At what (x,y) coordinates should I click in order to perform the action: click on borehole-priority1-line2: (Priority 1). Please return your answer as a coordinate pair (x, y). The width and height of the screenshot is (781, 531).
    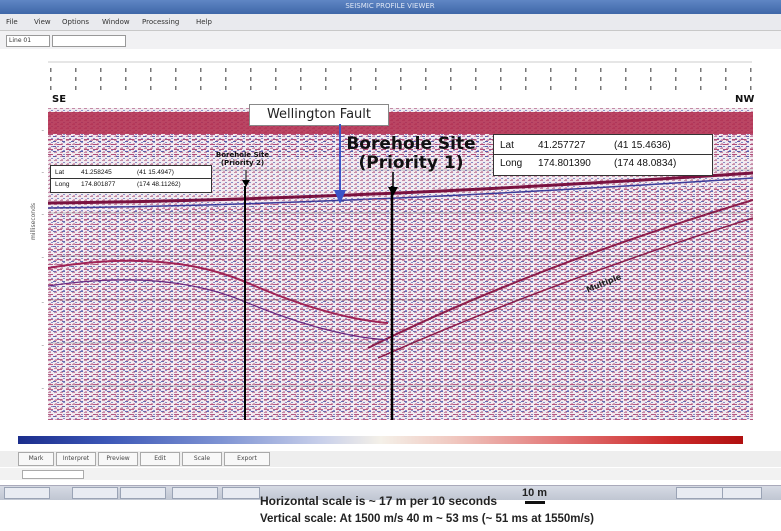
    Looking at the image, I should click on (411, 163).